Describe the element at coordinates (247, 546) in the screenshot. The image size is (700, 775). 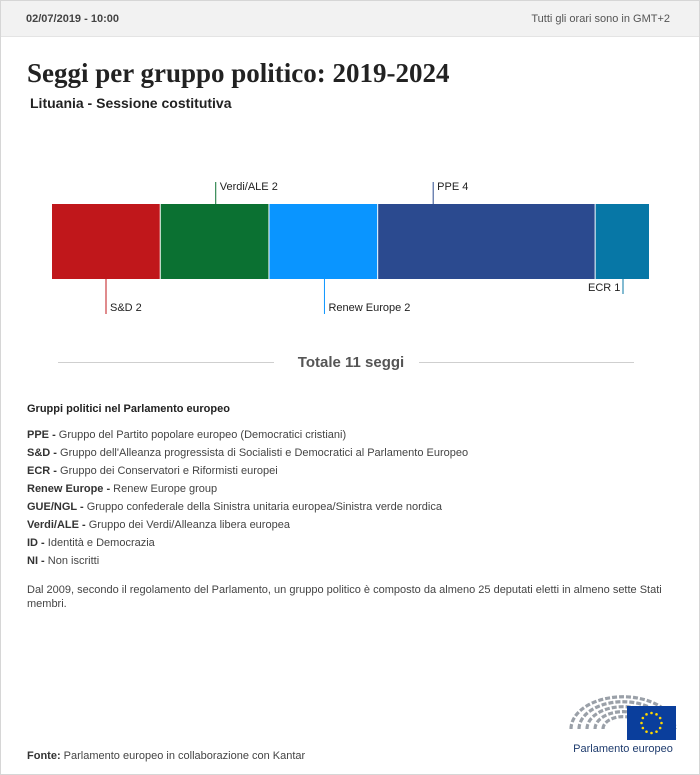
I see `legend-item: ID - Identità e Democrazia` at that location.